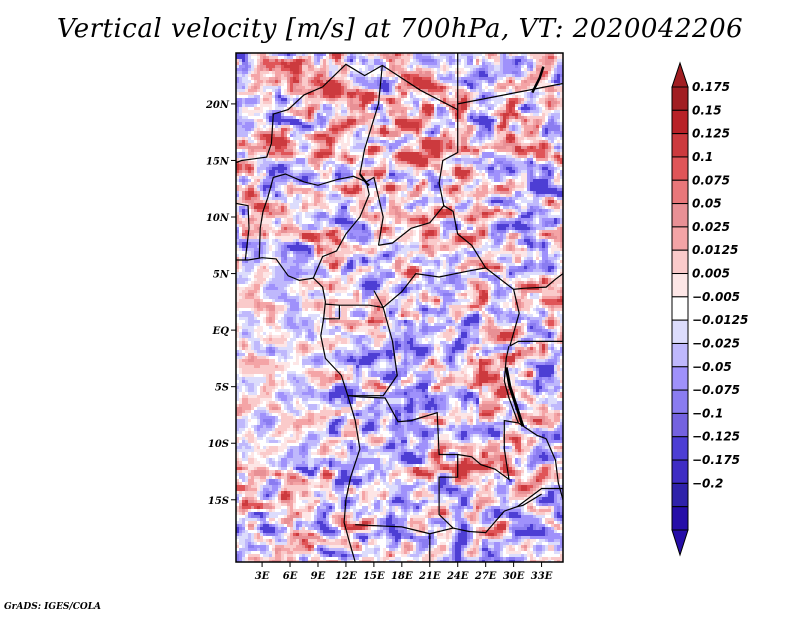  I want to click on colorbar-level-label: −0.005, so click(716, 297).